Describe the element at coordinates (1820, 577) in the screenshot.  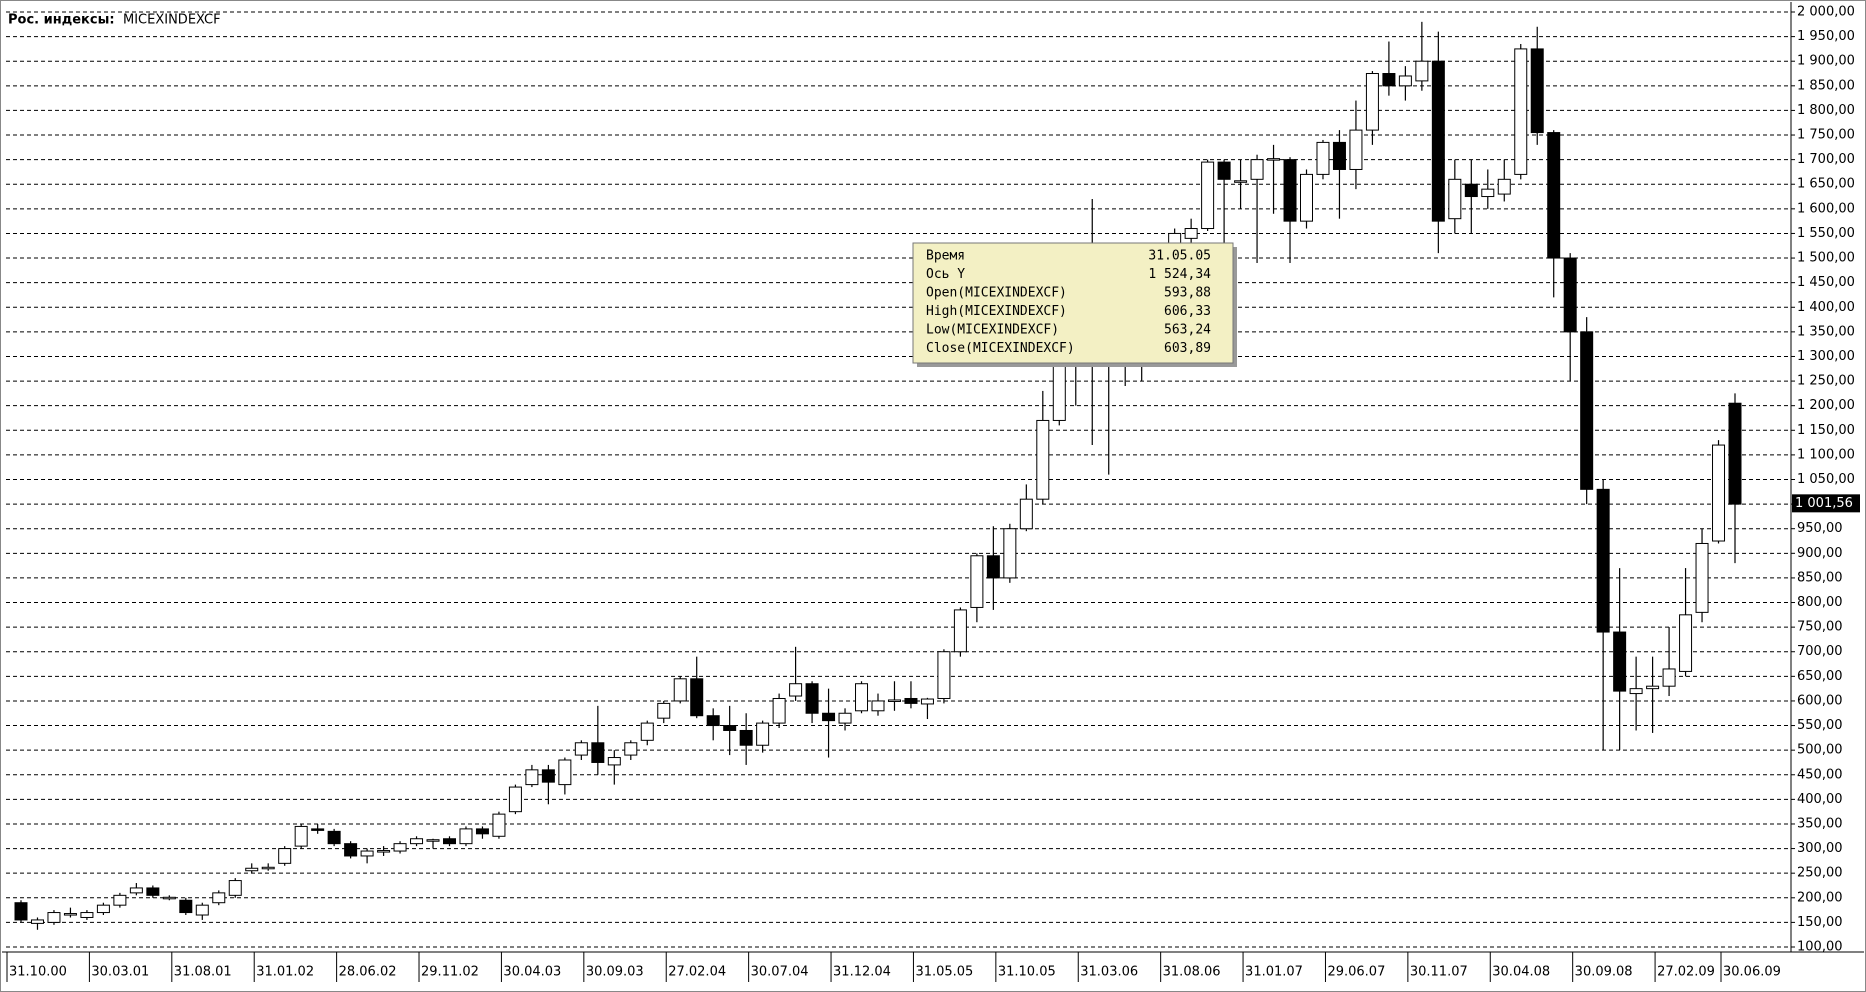
I see `y-tick-label: 850,00` at that location.